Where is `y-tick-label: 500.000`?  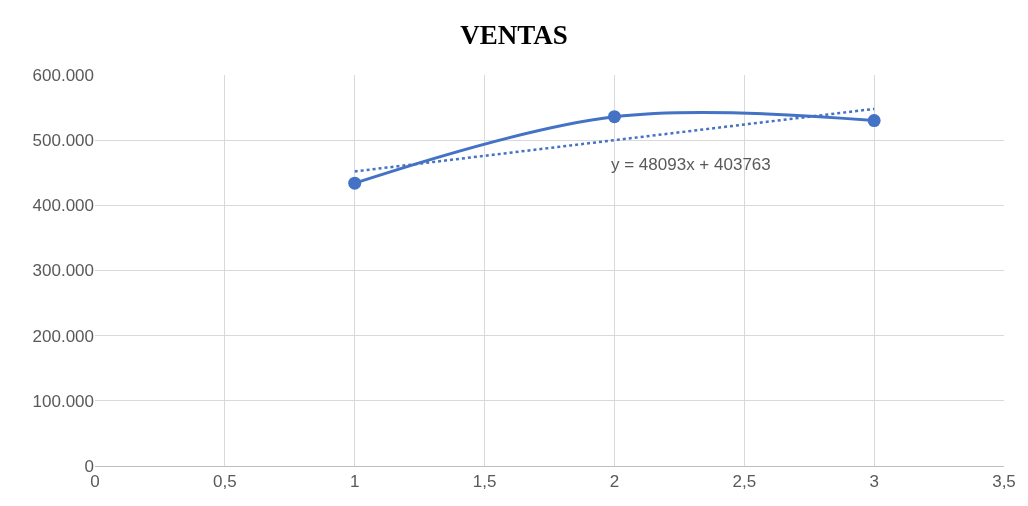
y-tick-label: 500.000 is located at coordinates (63, 141).